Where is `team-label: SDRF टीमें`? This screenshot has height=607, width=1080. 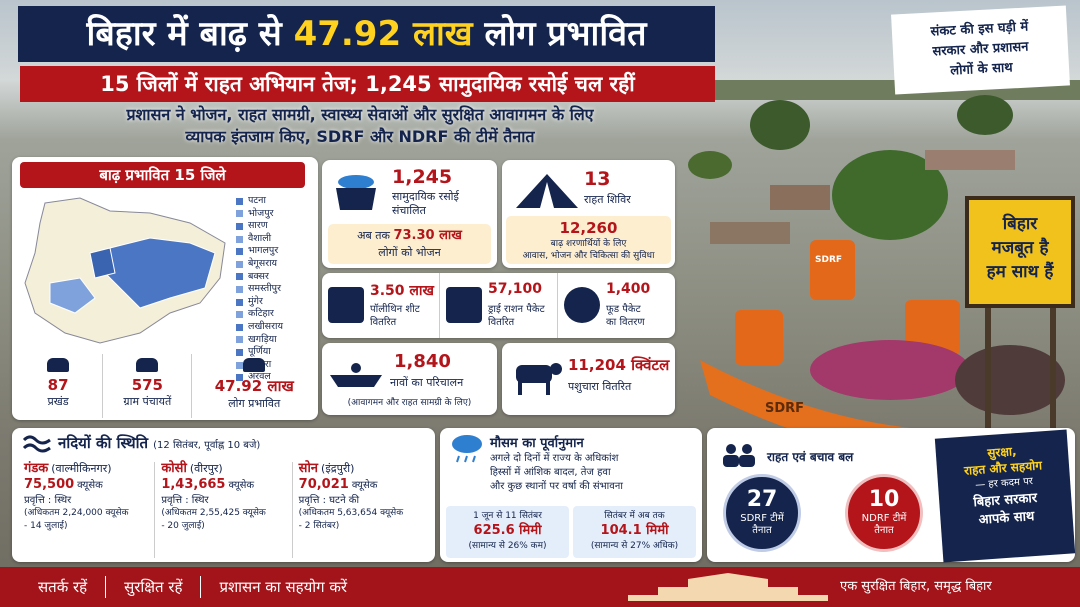
team-label: SDRF टीमें is located at coordinates (762, 518).